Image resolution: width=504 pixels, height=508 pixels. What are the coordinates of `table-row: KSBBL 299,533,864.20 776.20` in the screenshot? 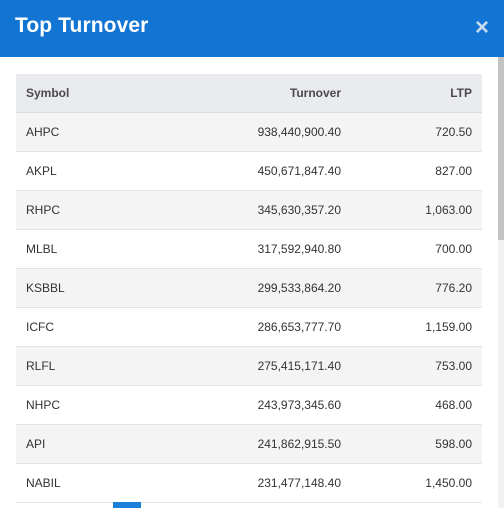 It's located at (249, 288).